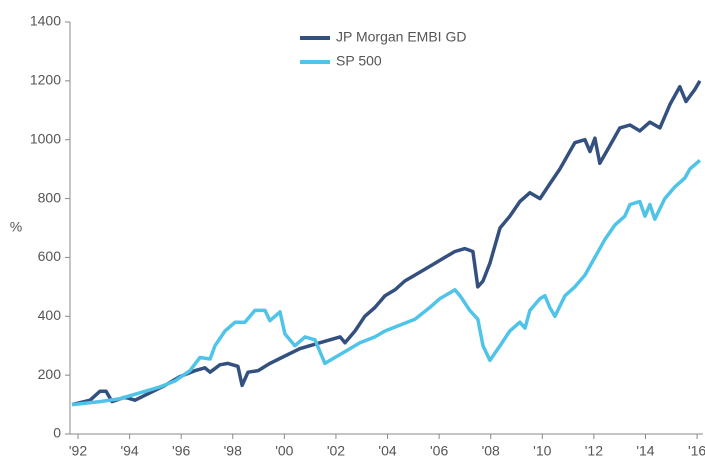  What do you see at coordinates (359, 61) in the screenshot?
I see `legend-label: SP 500` at bounding box center [359, 61].